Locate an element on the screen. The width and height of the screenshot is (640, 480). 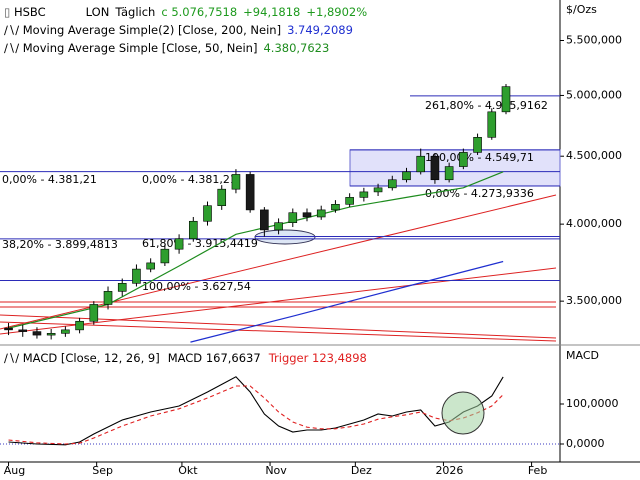
x-tick-label: Dez is located at coordinates (361, 470).